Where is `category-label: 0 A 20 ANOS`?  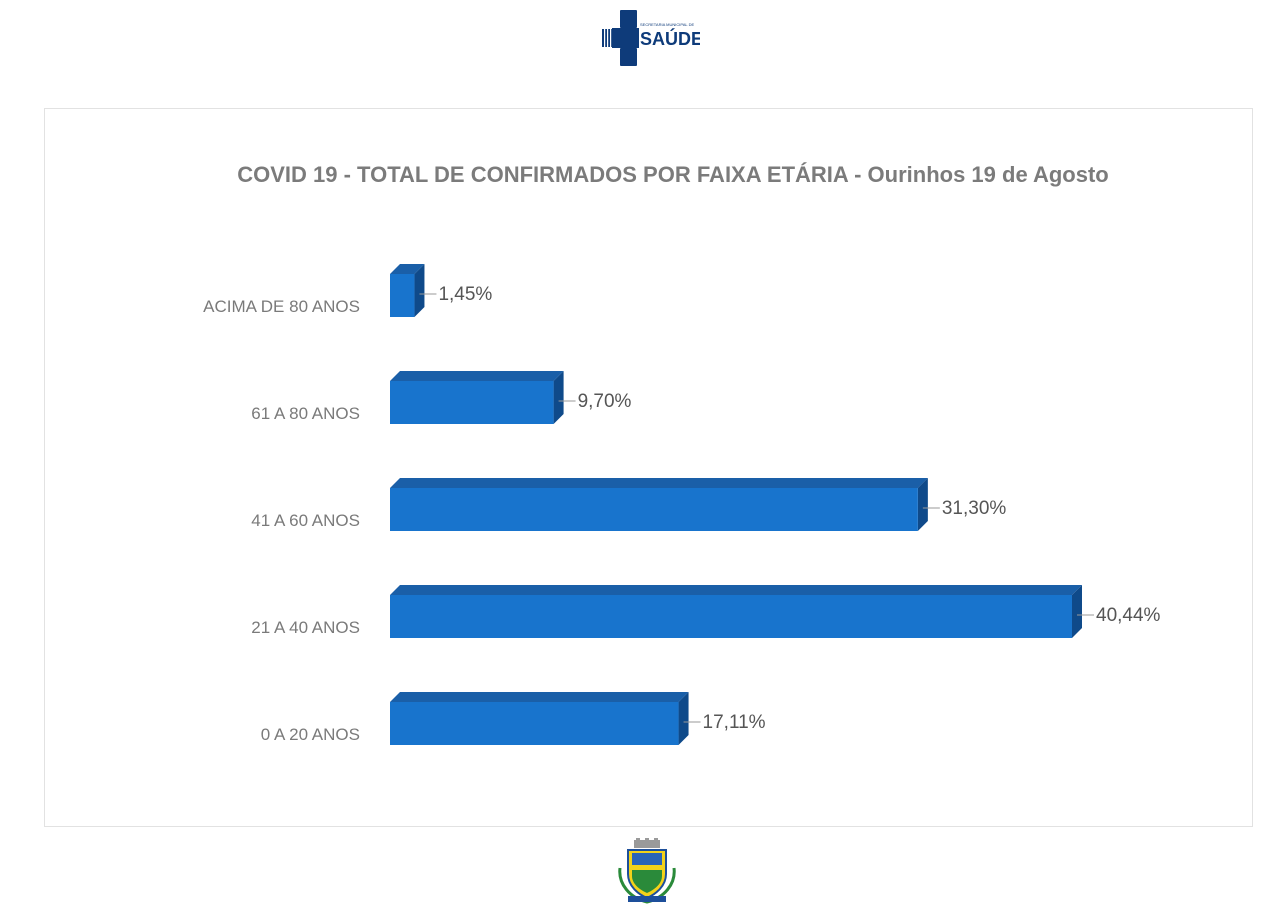
category-label: 0 A 20 ANOS is located at coordinates (310, 734).